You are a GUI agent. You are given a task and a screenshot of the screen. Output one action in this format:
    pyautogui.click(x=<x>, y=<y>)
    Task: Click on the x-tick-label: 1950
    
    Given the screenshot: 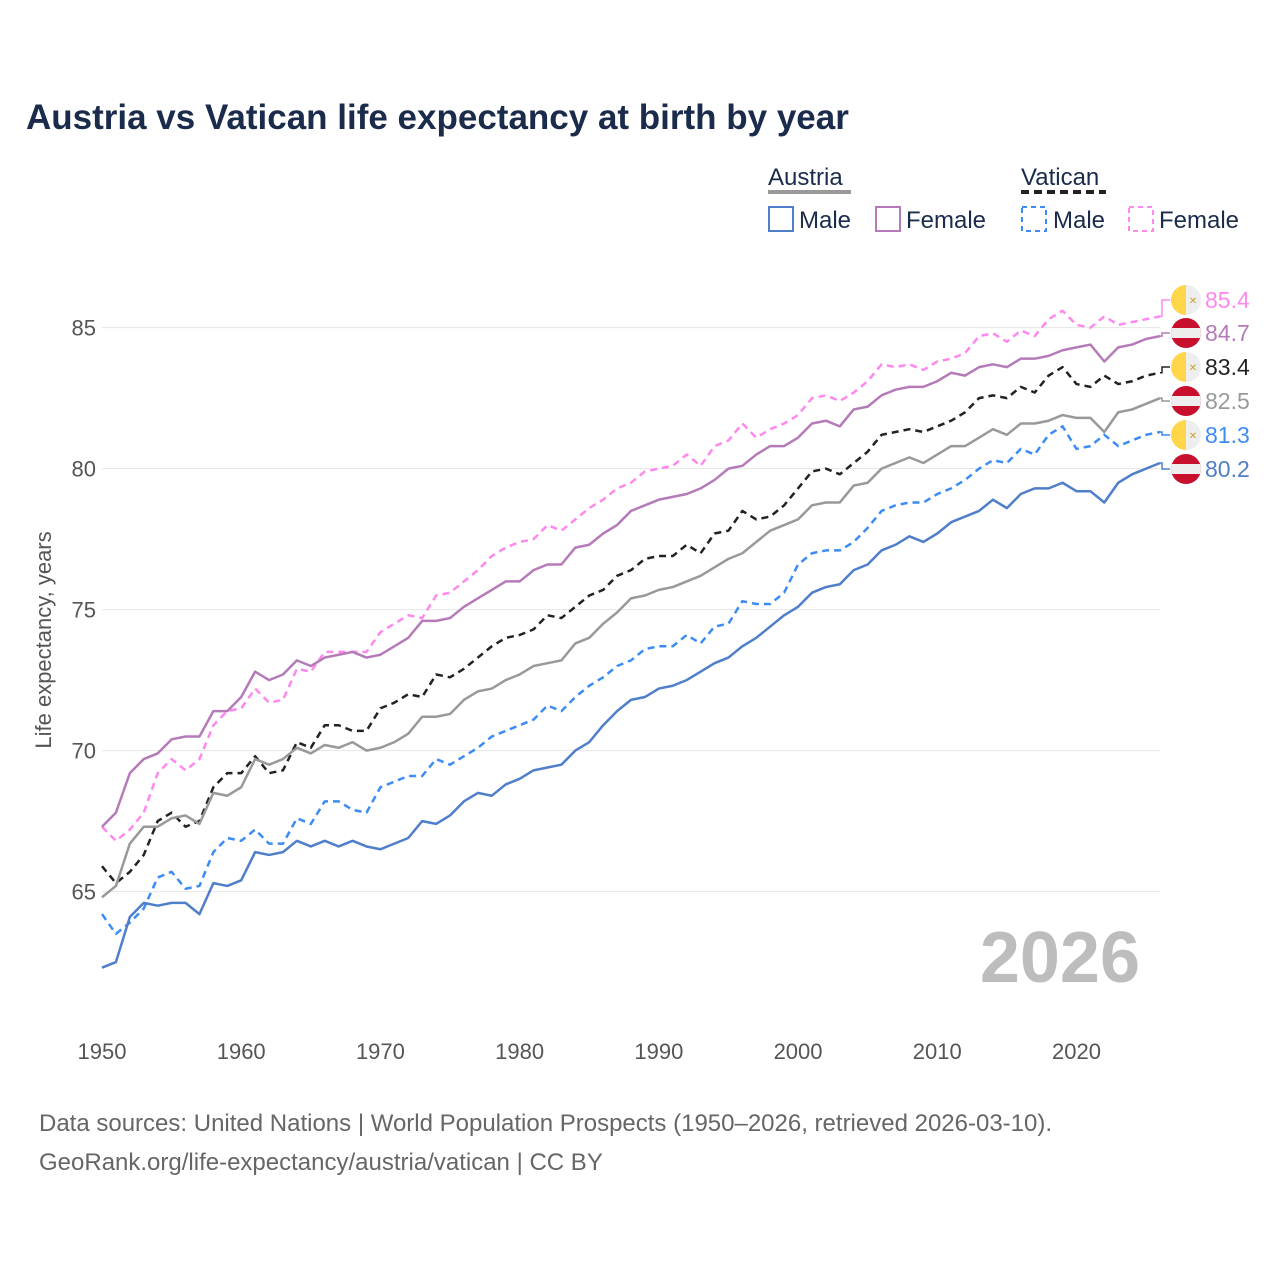 What is the action you would take?
    pyautogui.click(x=102, y=1051)
    